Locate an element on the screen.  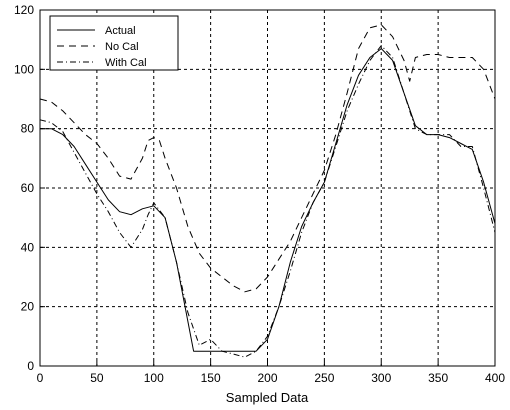
x-tick-label: 300 is located at coordinates (381, 378).